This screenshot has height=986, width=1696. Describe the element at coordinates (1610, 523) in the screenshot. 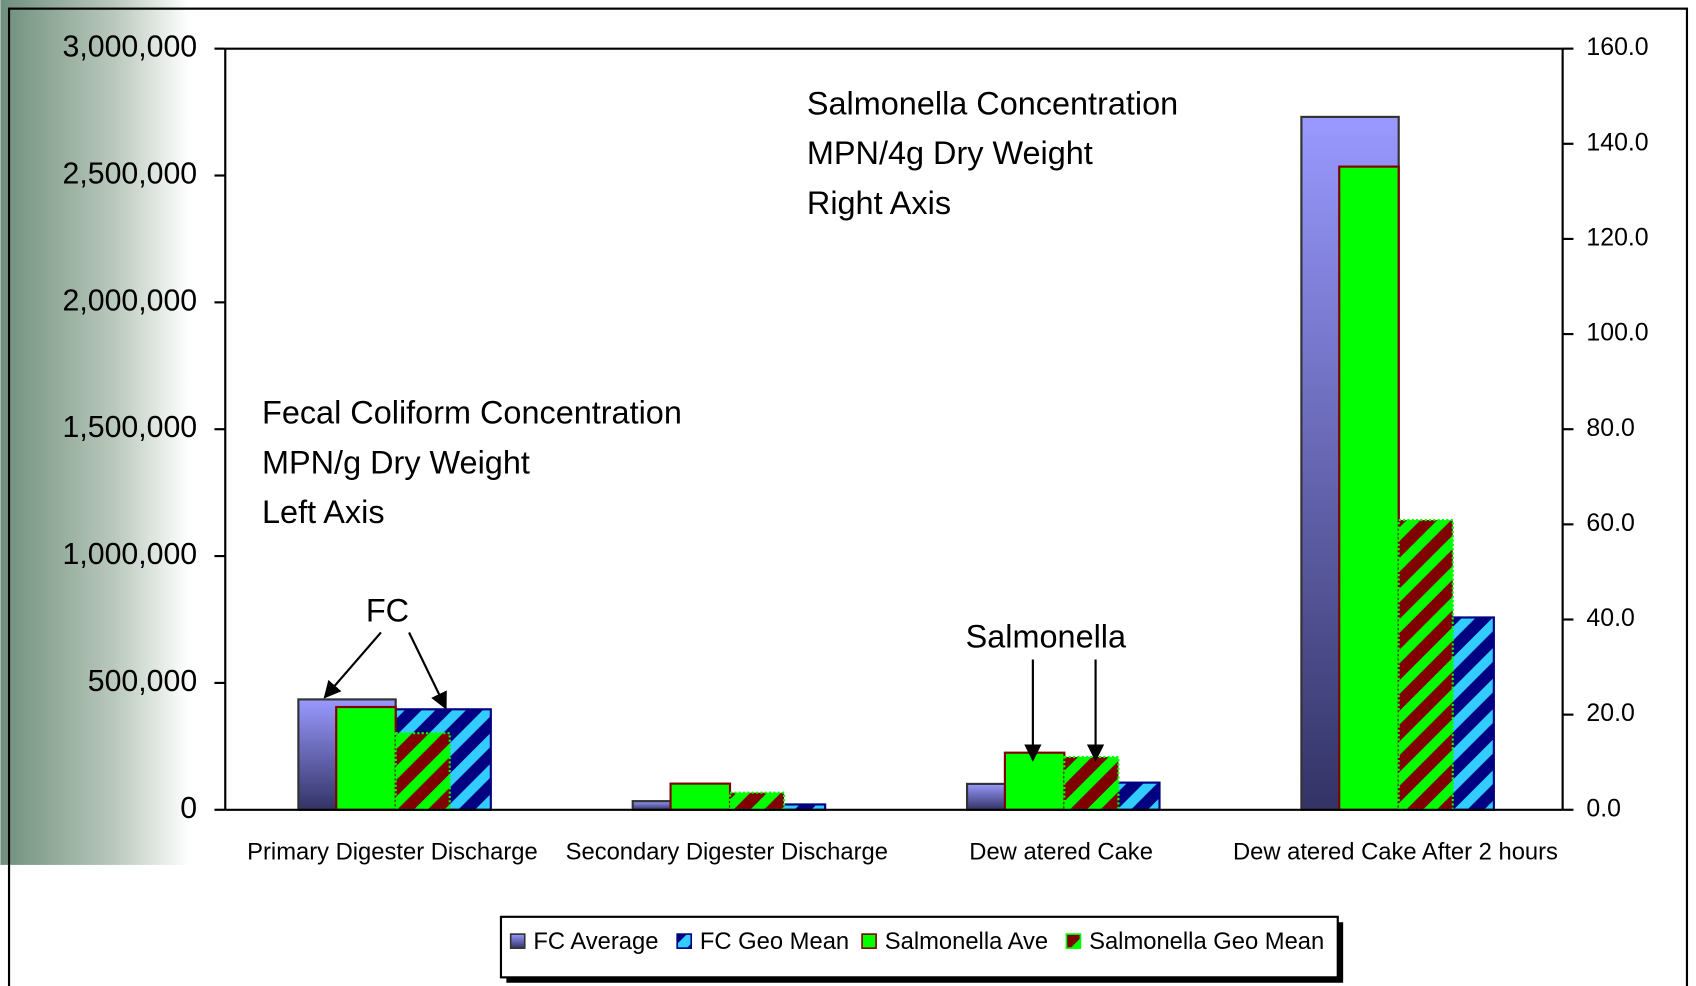

I see `y2-tick-label: 60.0` at that location.